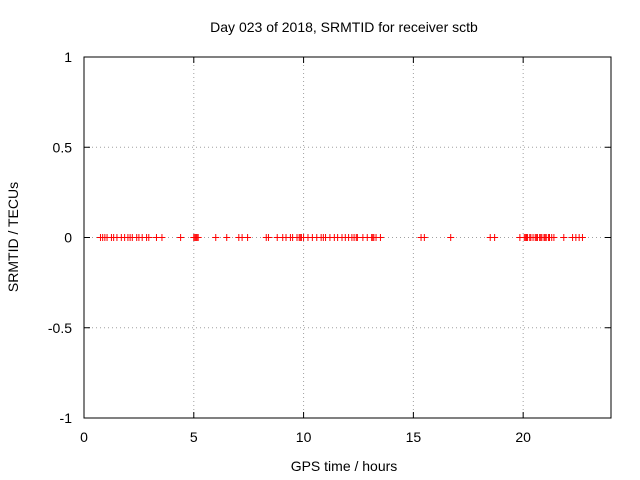  I want to click on x-tick-label: 0, so click(84, 437).